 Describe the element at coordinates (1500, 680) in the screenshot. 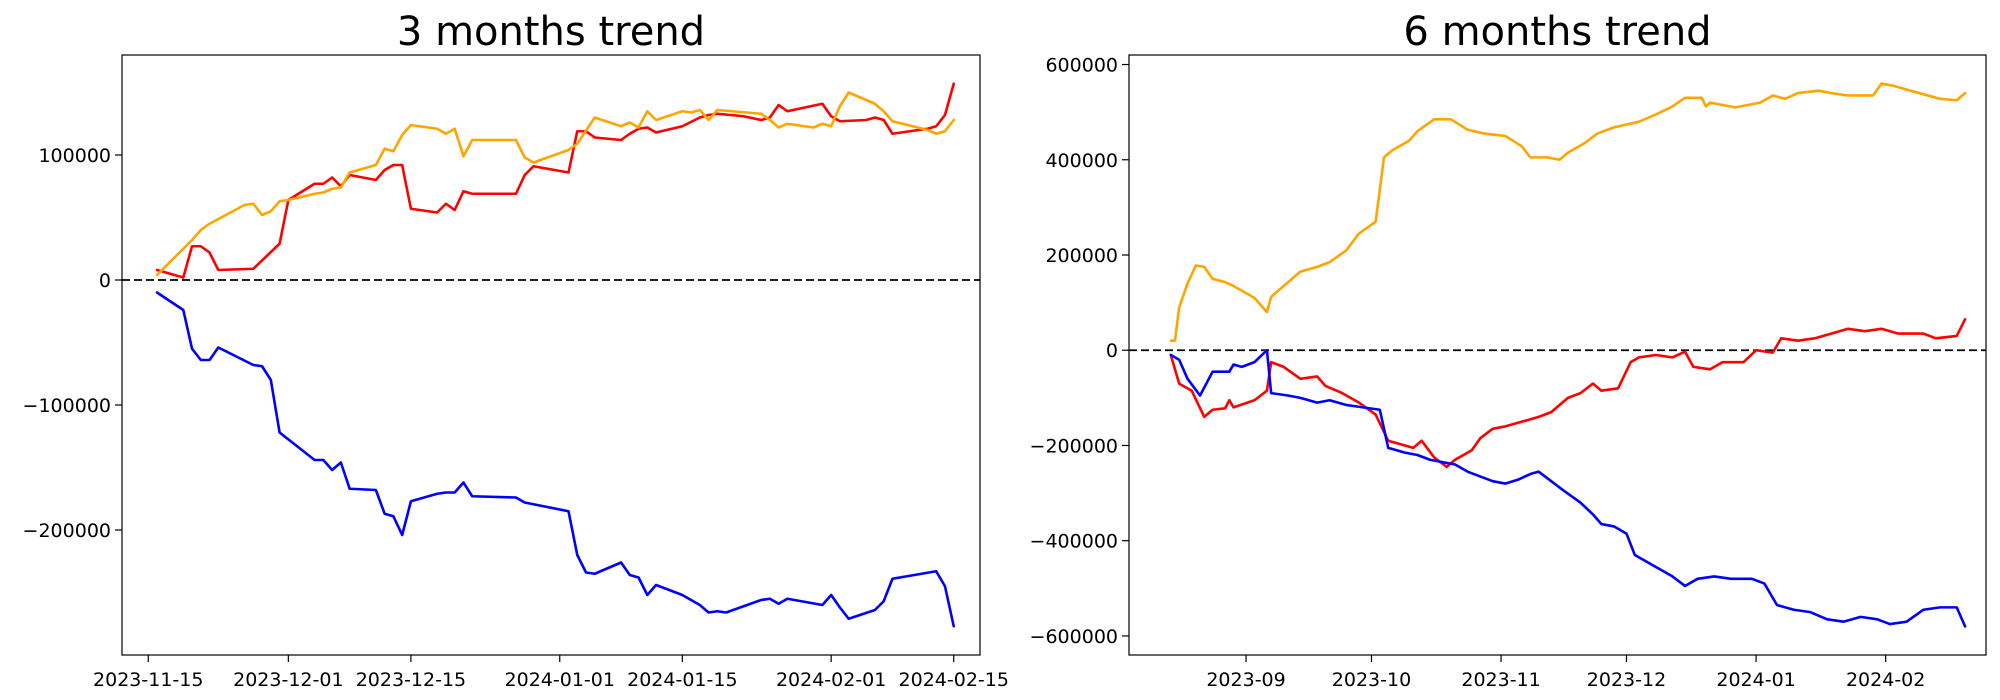

I see `x-tick-label: 2023-11` at that location.